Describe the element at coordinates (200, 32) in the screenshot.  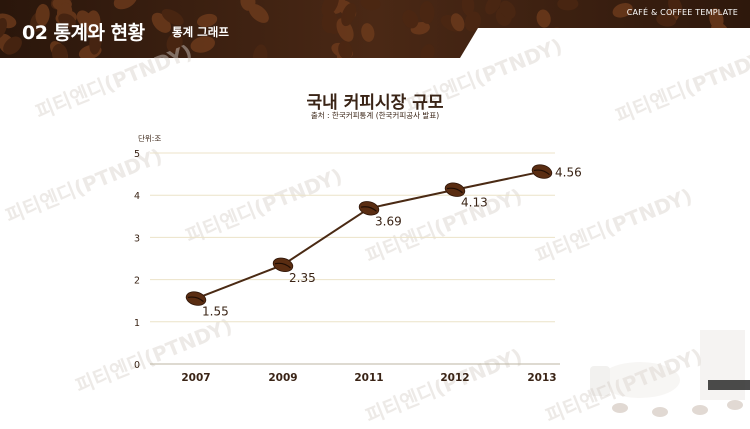
I see `section-subtitle: 통계 그래프` at that location.